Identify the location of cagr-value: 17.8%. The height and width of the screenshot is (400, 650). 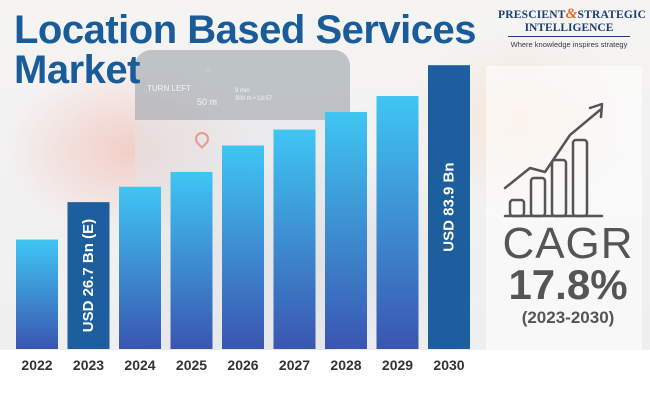
(568, 284).